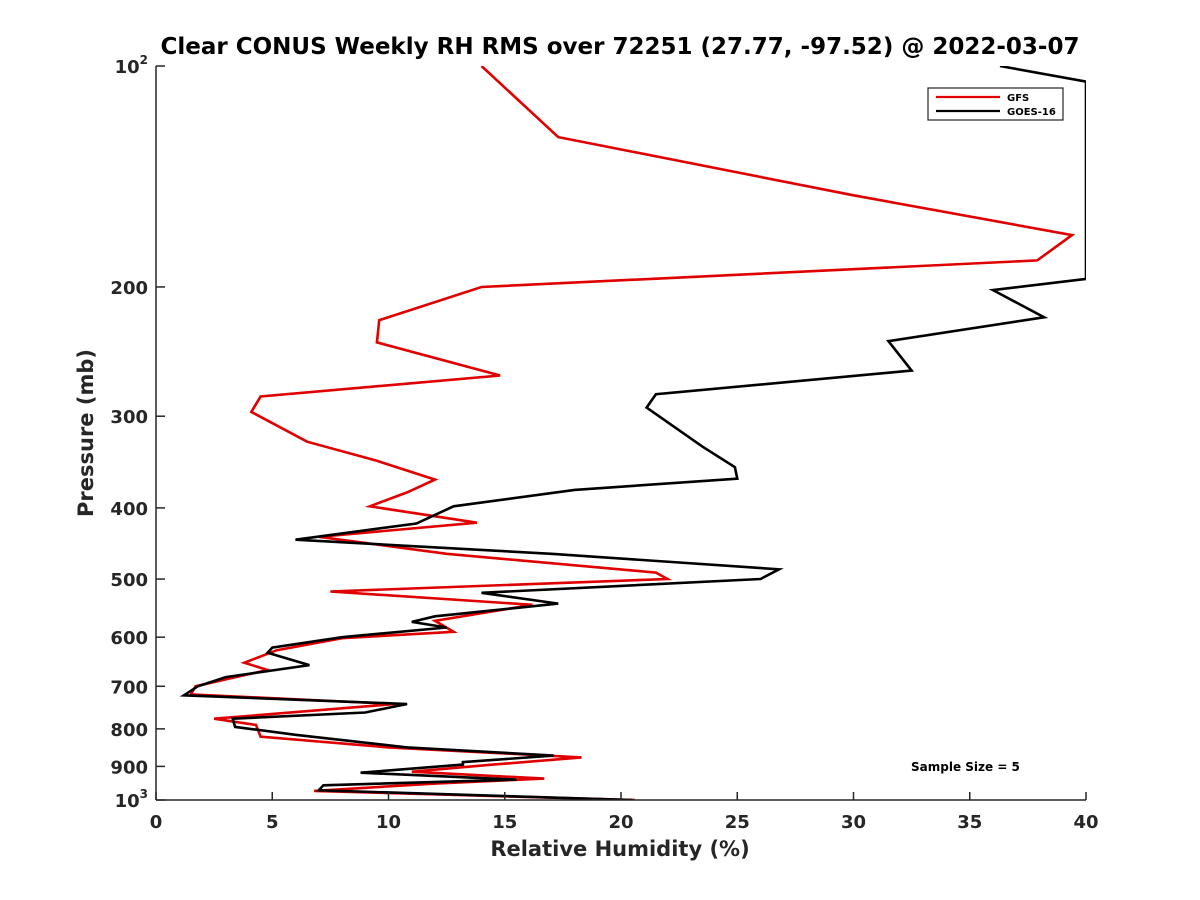 This screenshot has height=900, width=1200. Describe the element at coordinates (129, 730) in the screenshot. I see `y-tick-label: 800` at that location.